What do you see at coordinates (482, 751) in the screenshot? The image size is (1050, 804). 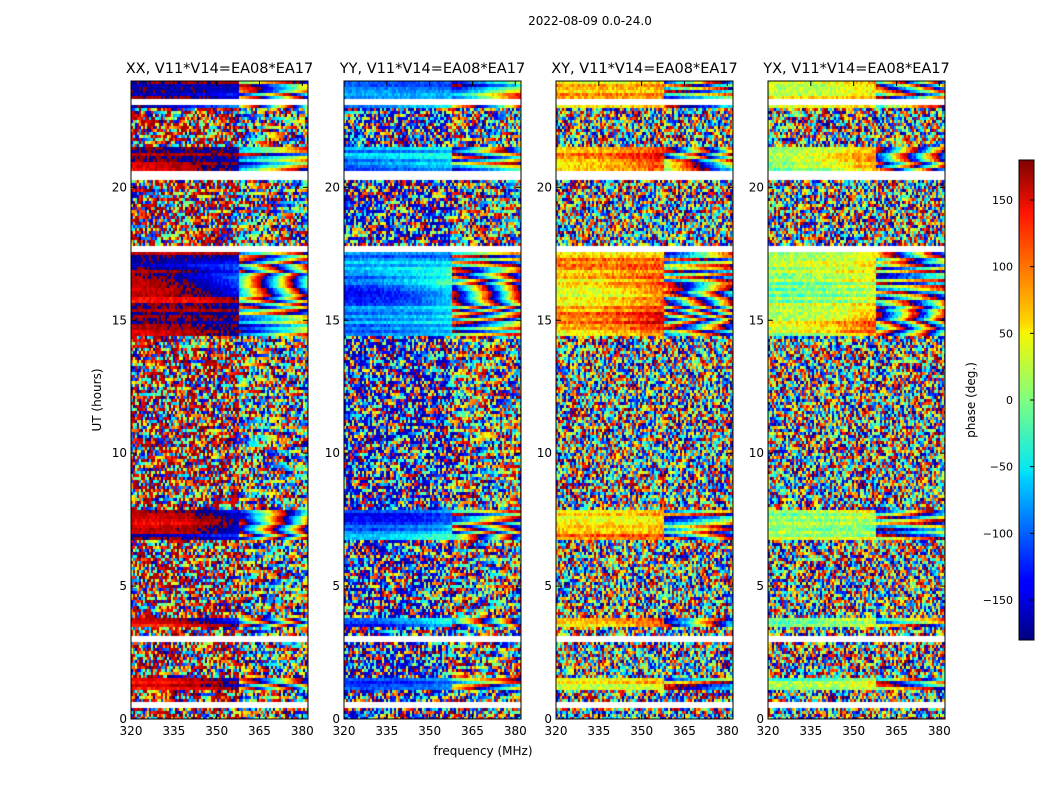 I see `x-axis-label: frequency (MHz)` at bounding box center [482, 751].